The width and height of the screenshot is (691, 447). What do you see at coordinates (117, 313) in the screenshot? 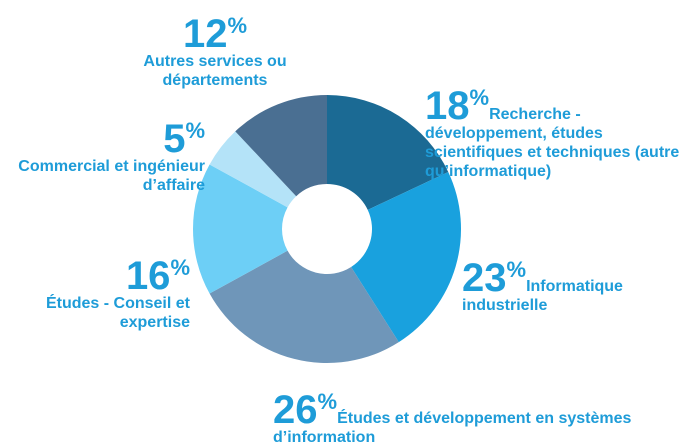
I see `category-label: Études - Conseil et expertise` at bounding box center [117, 313].